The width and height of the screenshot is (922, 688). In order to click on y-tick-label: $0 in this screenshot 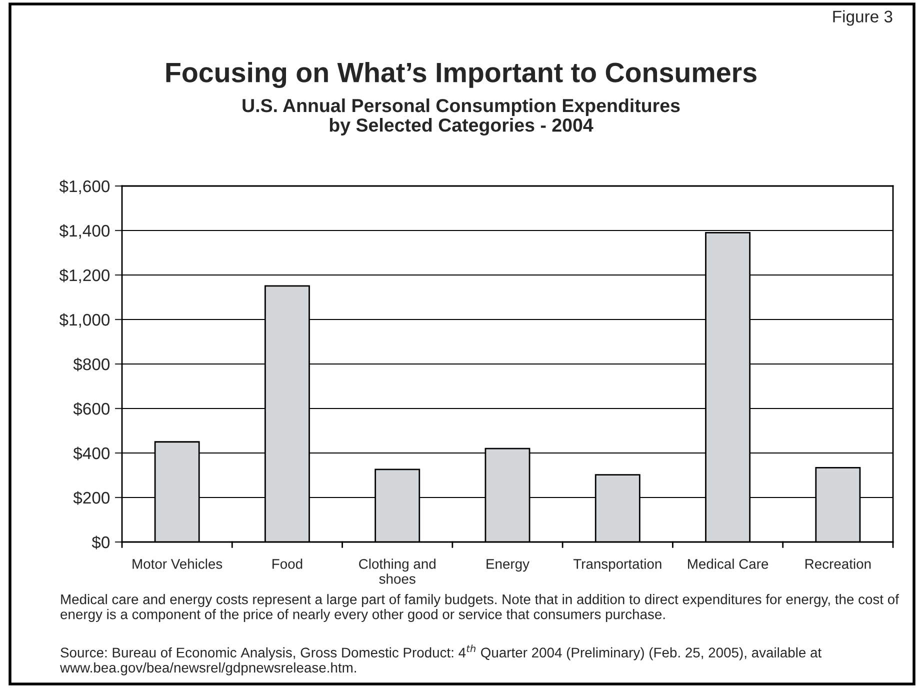, I will do `click(101, 543)`.